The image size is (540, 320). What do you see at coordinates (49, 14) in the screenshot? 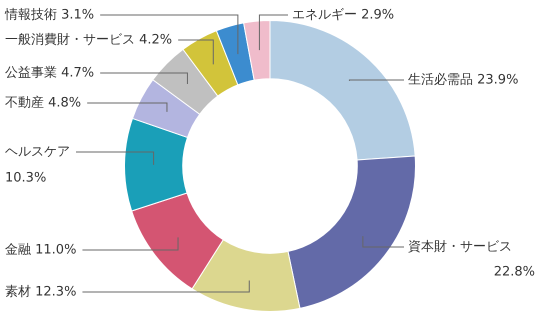
I see `slice-label: 情報技術 3.1%` at bounding box center [49, 14].